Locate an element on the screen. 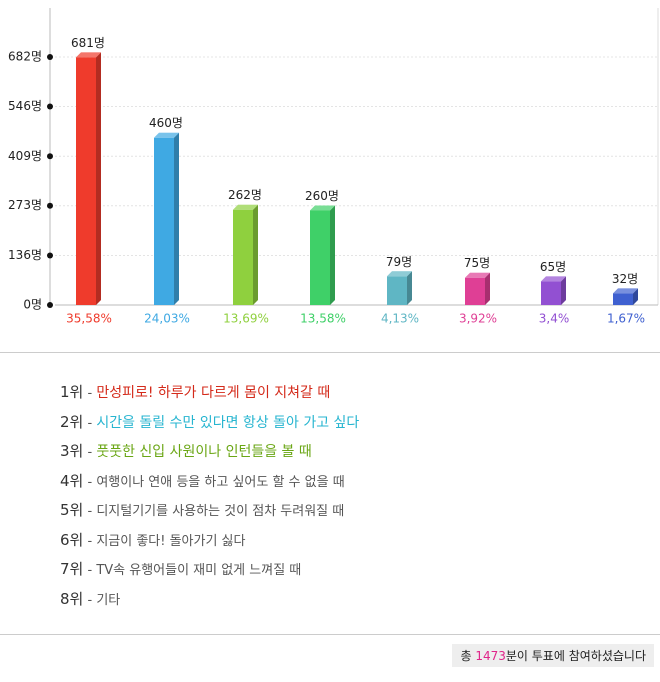 This screenshot has height=682, width=660. rank: 3위 is located at coordinates (72, 451).